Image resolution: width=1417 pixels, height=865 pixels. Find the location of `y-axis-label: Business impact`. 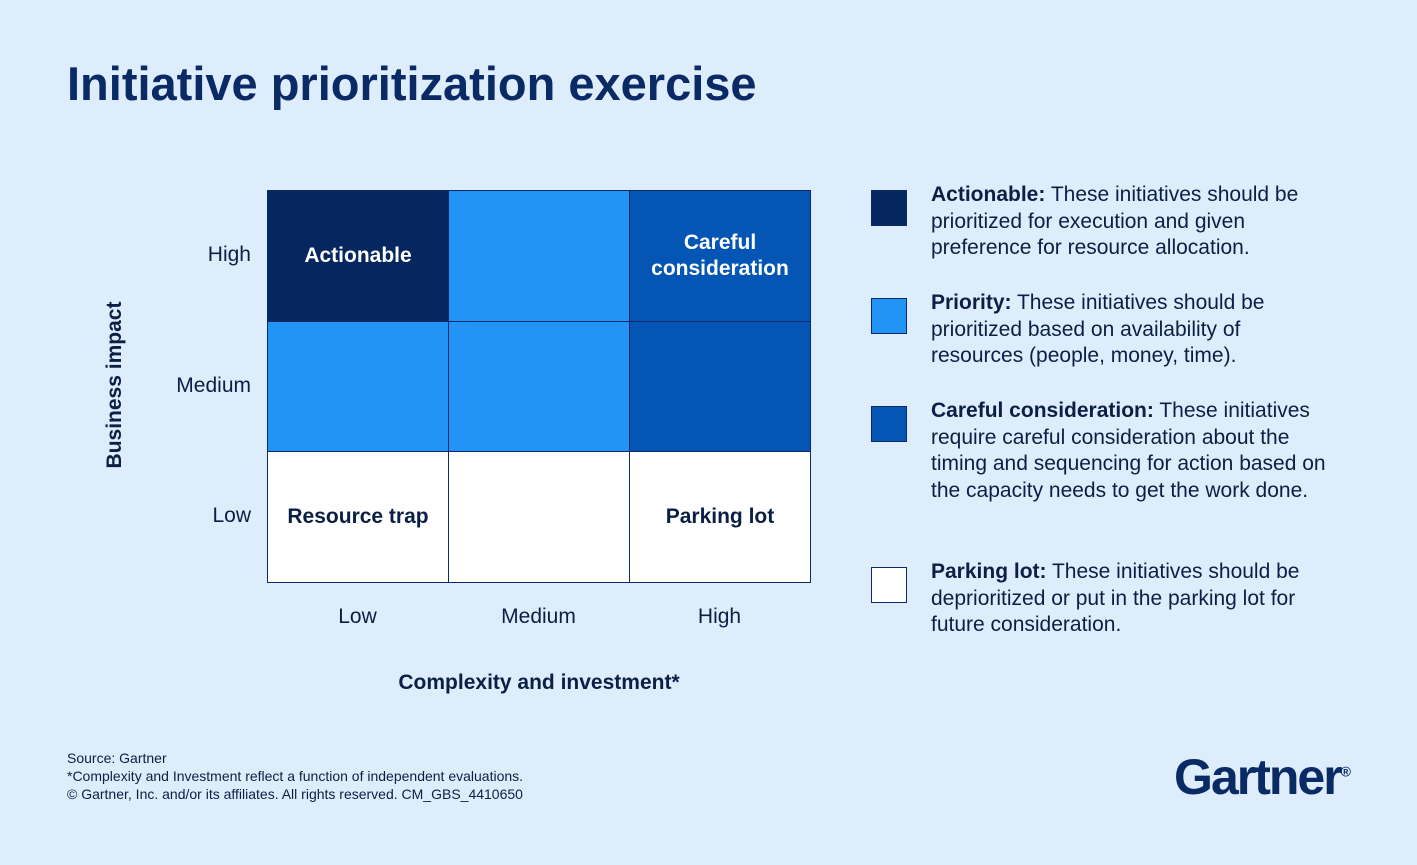

y-axis-label: Business impact is located at coordinates (114, 385).